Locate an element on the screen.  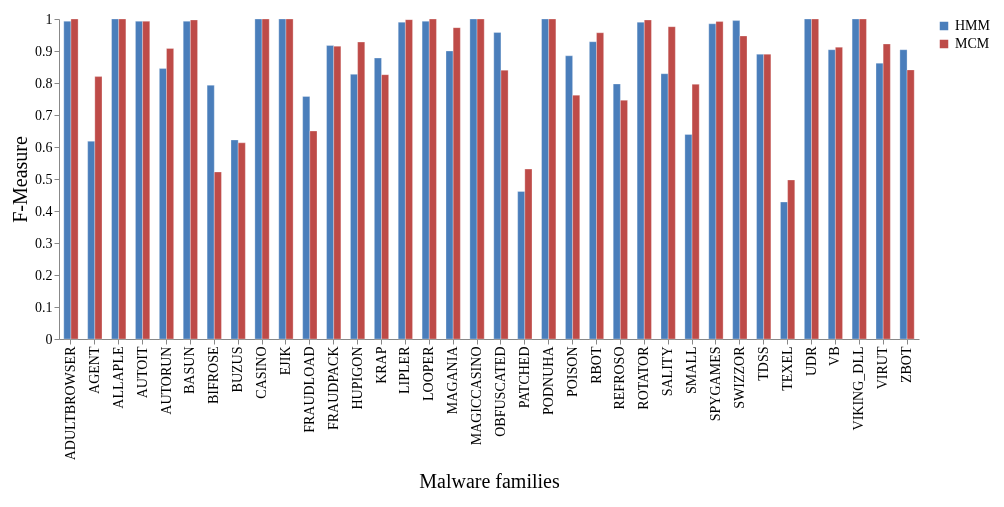
y-tick-label: 0.9 is located at coordinates (44, 51).